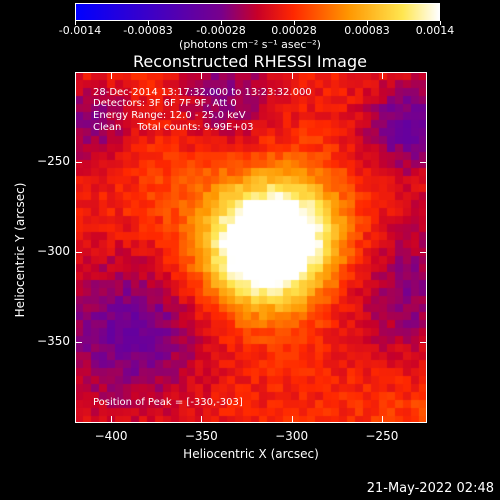 Image resolution: width=500 pixels, height=500 pixels. What do you see at coordinates (111, 436) in the screenshot?
I see `x-tick-label: −400` at bounding box center [111, 436].